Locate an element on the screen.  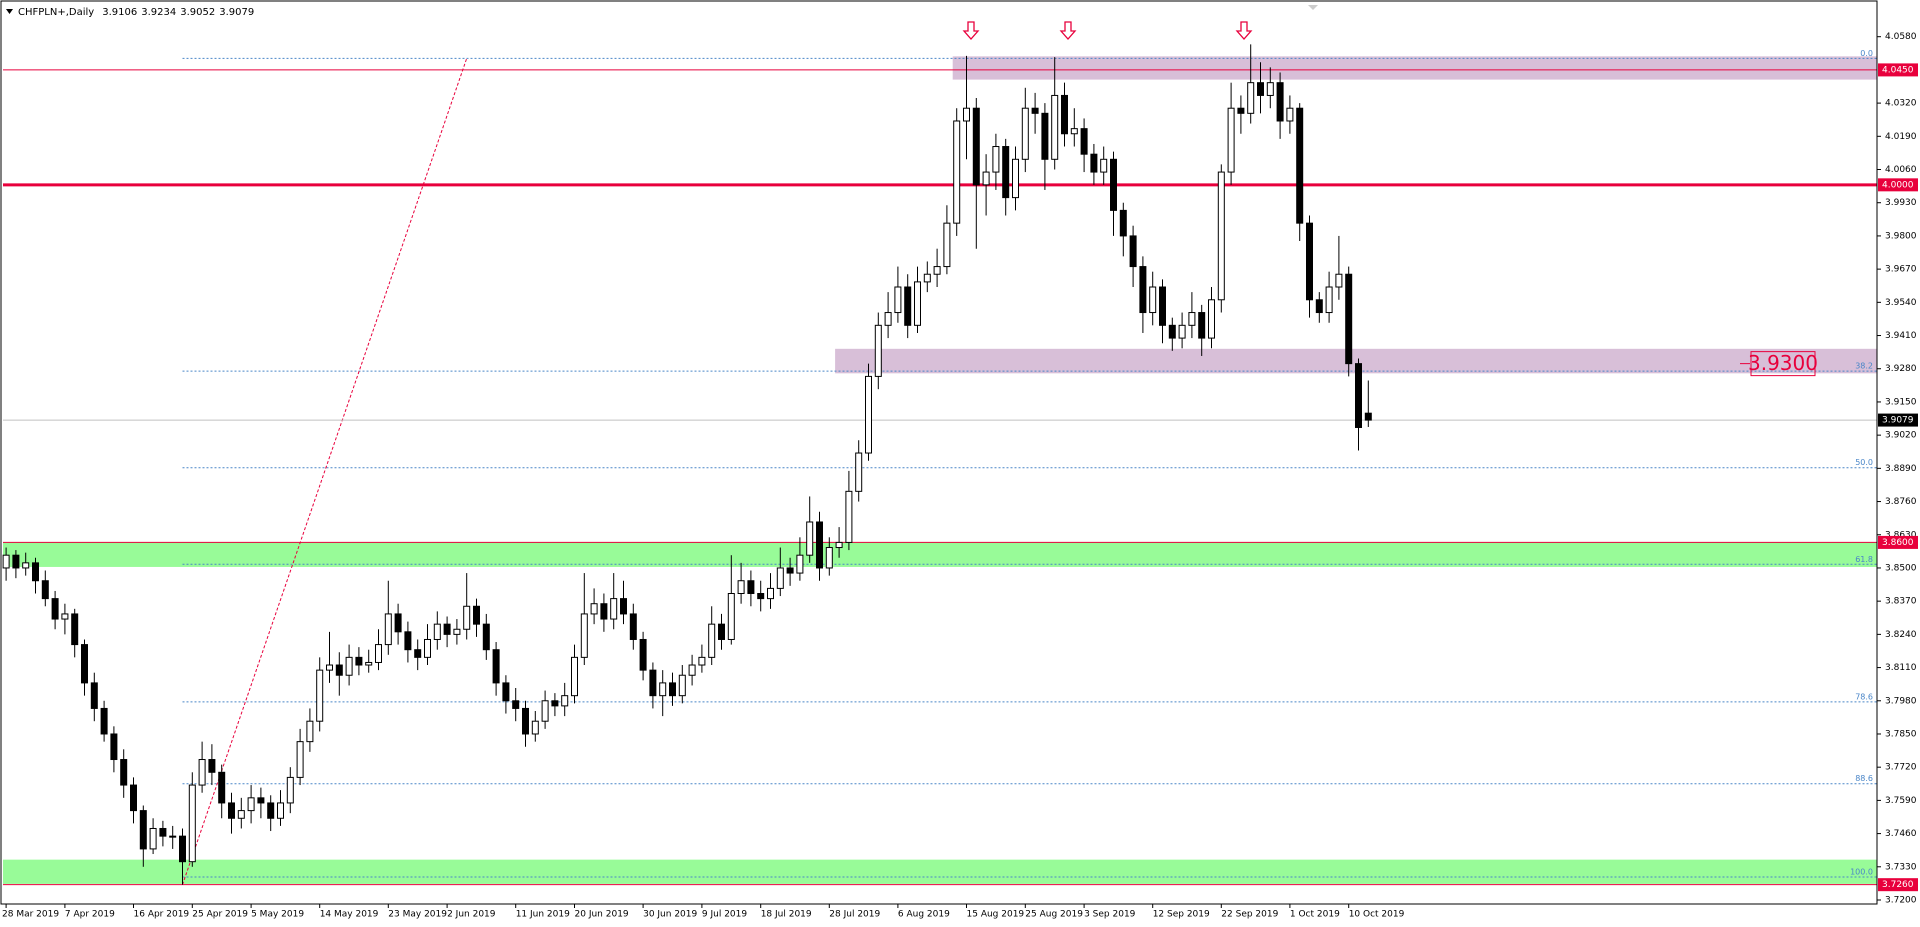
x-tick-label: 12 Sep 2019 is located at coordinates (1181, 915).